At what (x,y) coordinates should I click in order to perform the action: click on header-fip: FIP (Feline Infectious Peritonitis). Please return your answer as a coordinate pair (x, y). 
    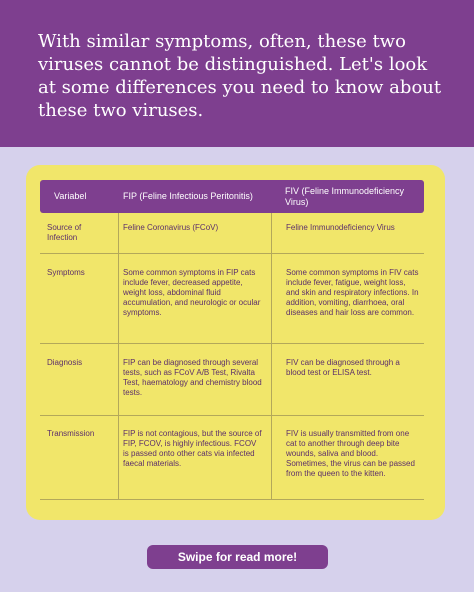
    Looking at the image, I should click on (188, 196).